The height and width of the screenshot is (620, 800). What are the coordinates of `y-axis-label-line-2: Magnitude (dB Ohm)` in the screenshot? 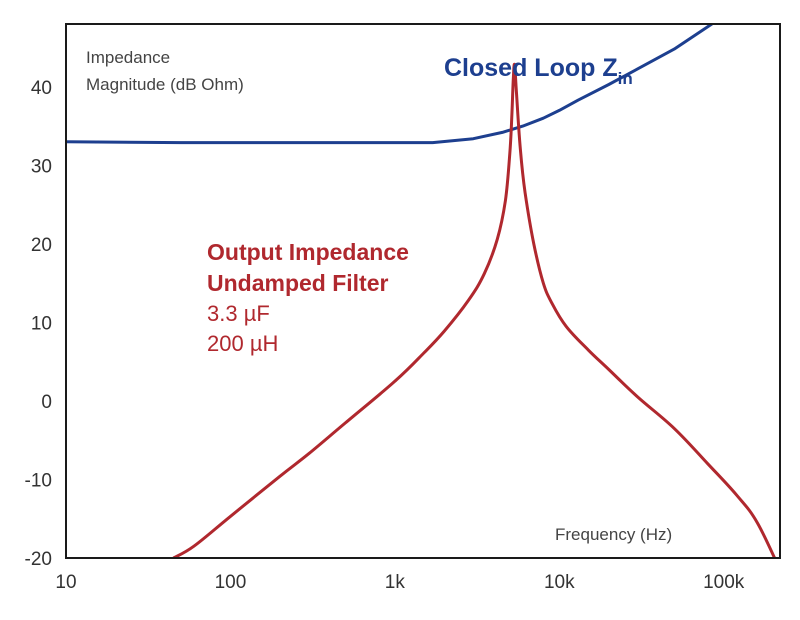 It's located at (165, 84).